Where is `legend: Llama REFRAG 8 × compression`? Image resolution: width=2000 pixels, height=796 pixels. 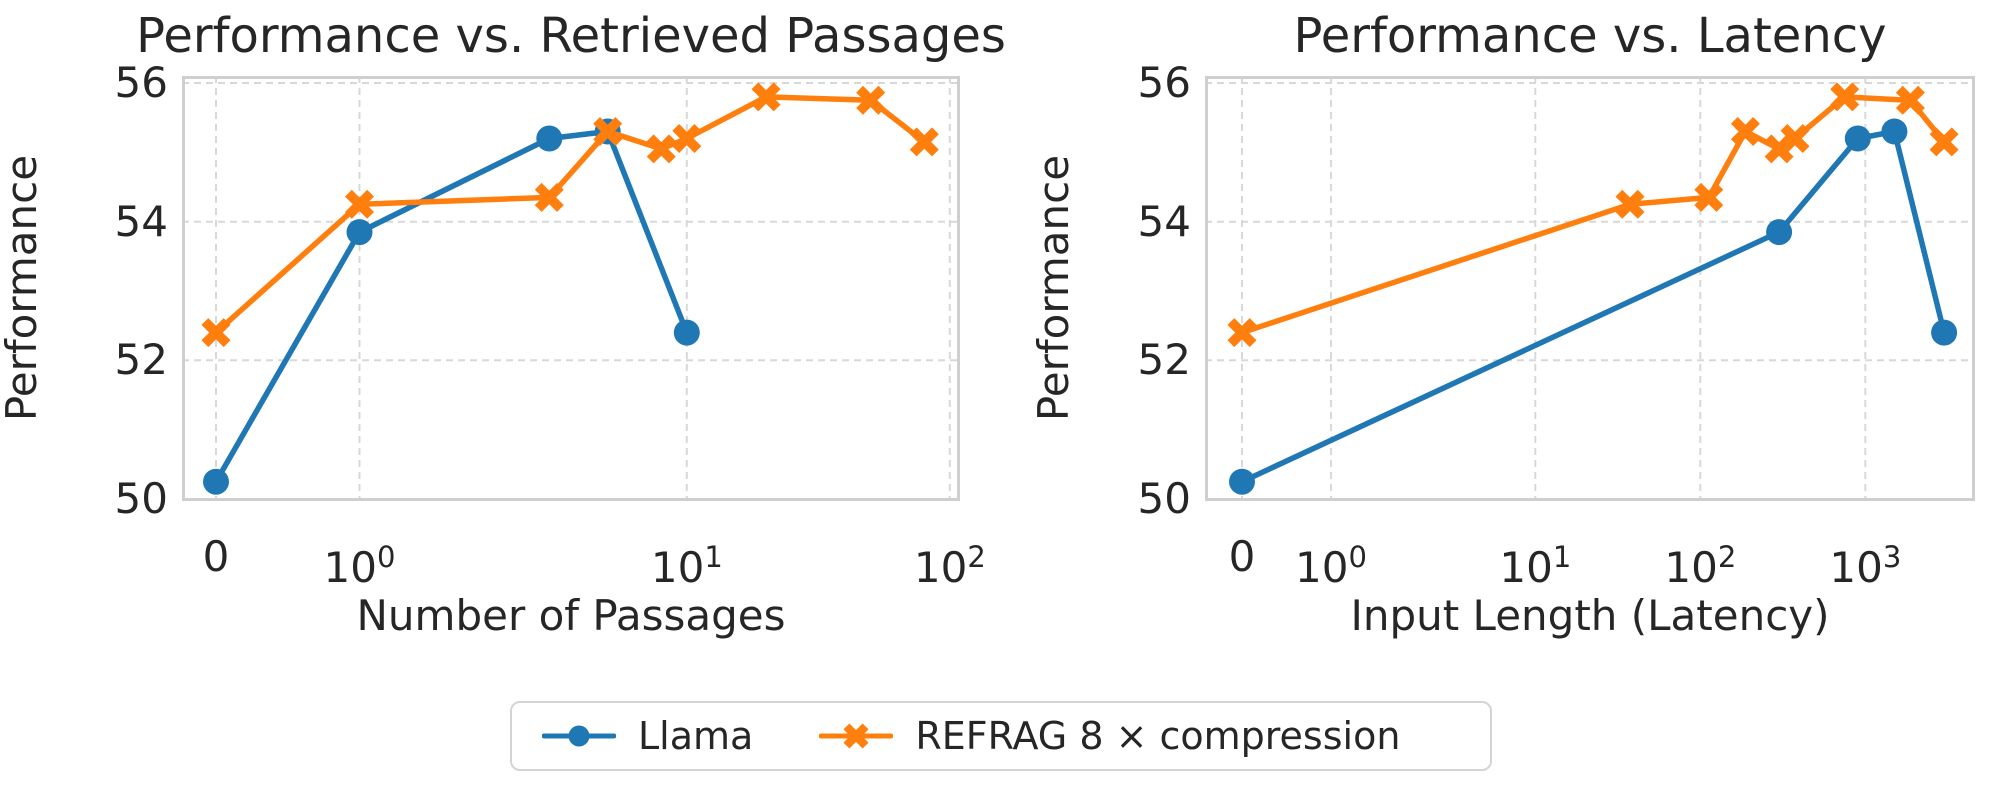 legend: Llama REFRAG 8 × compression is located at coordinates (1001, 736).